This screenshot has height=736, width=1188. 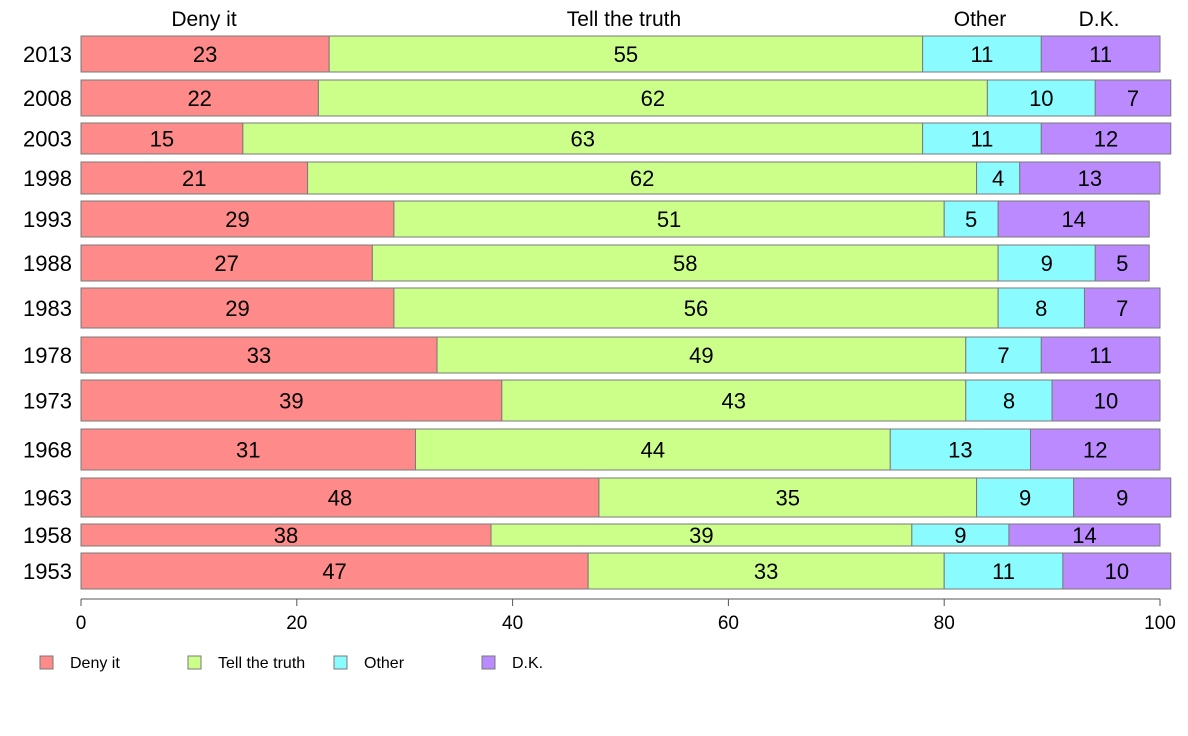 I want to click on year-label: 1998, so click(x=47, y=178).